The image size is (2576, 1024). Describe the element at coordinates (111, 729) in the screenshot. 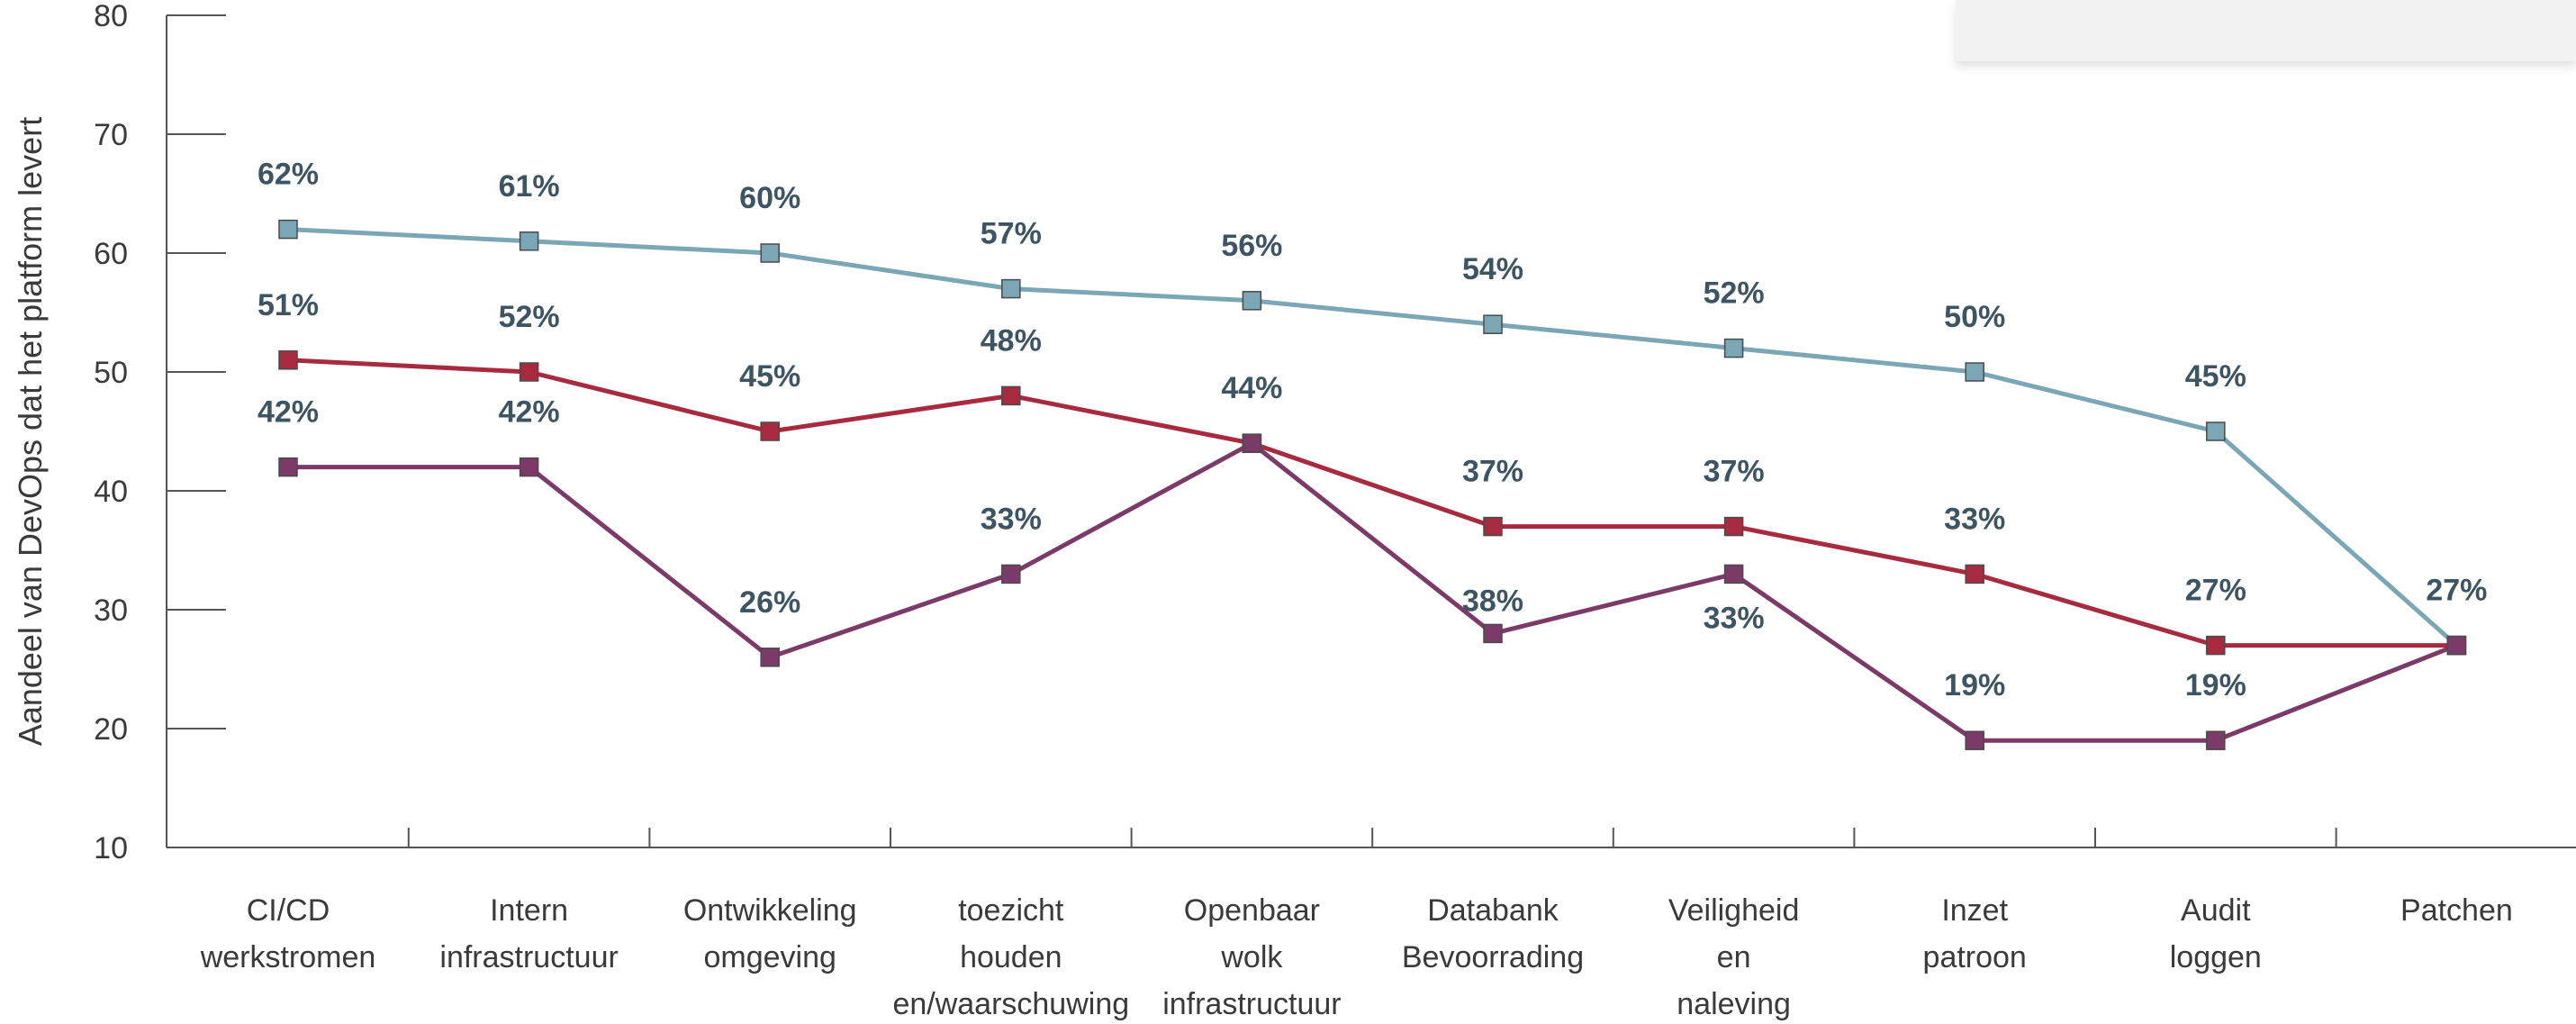

I see `y-tick-label: 20` at that location.